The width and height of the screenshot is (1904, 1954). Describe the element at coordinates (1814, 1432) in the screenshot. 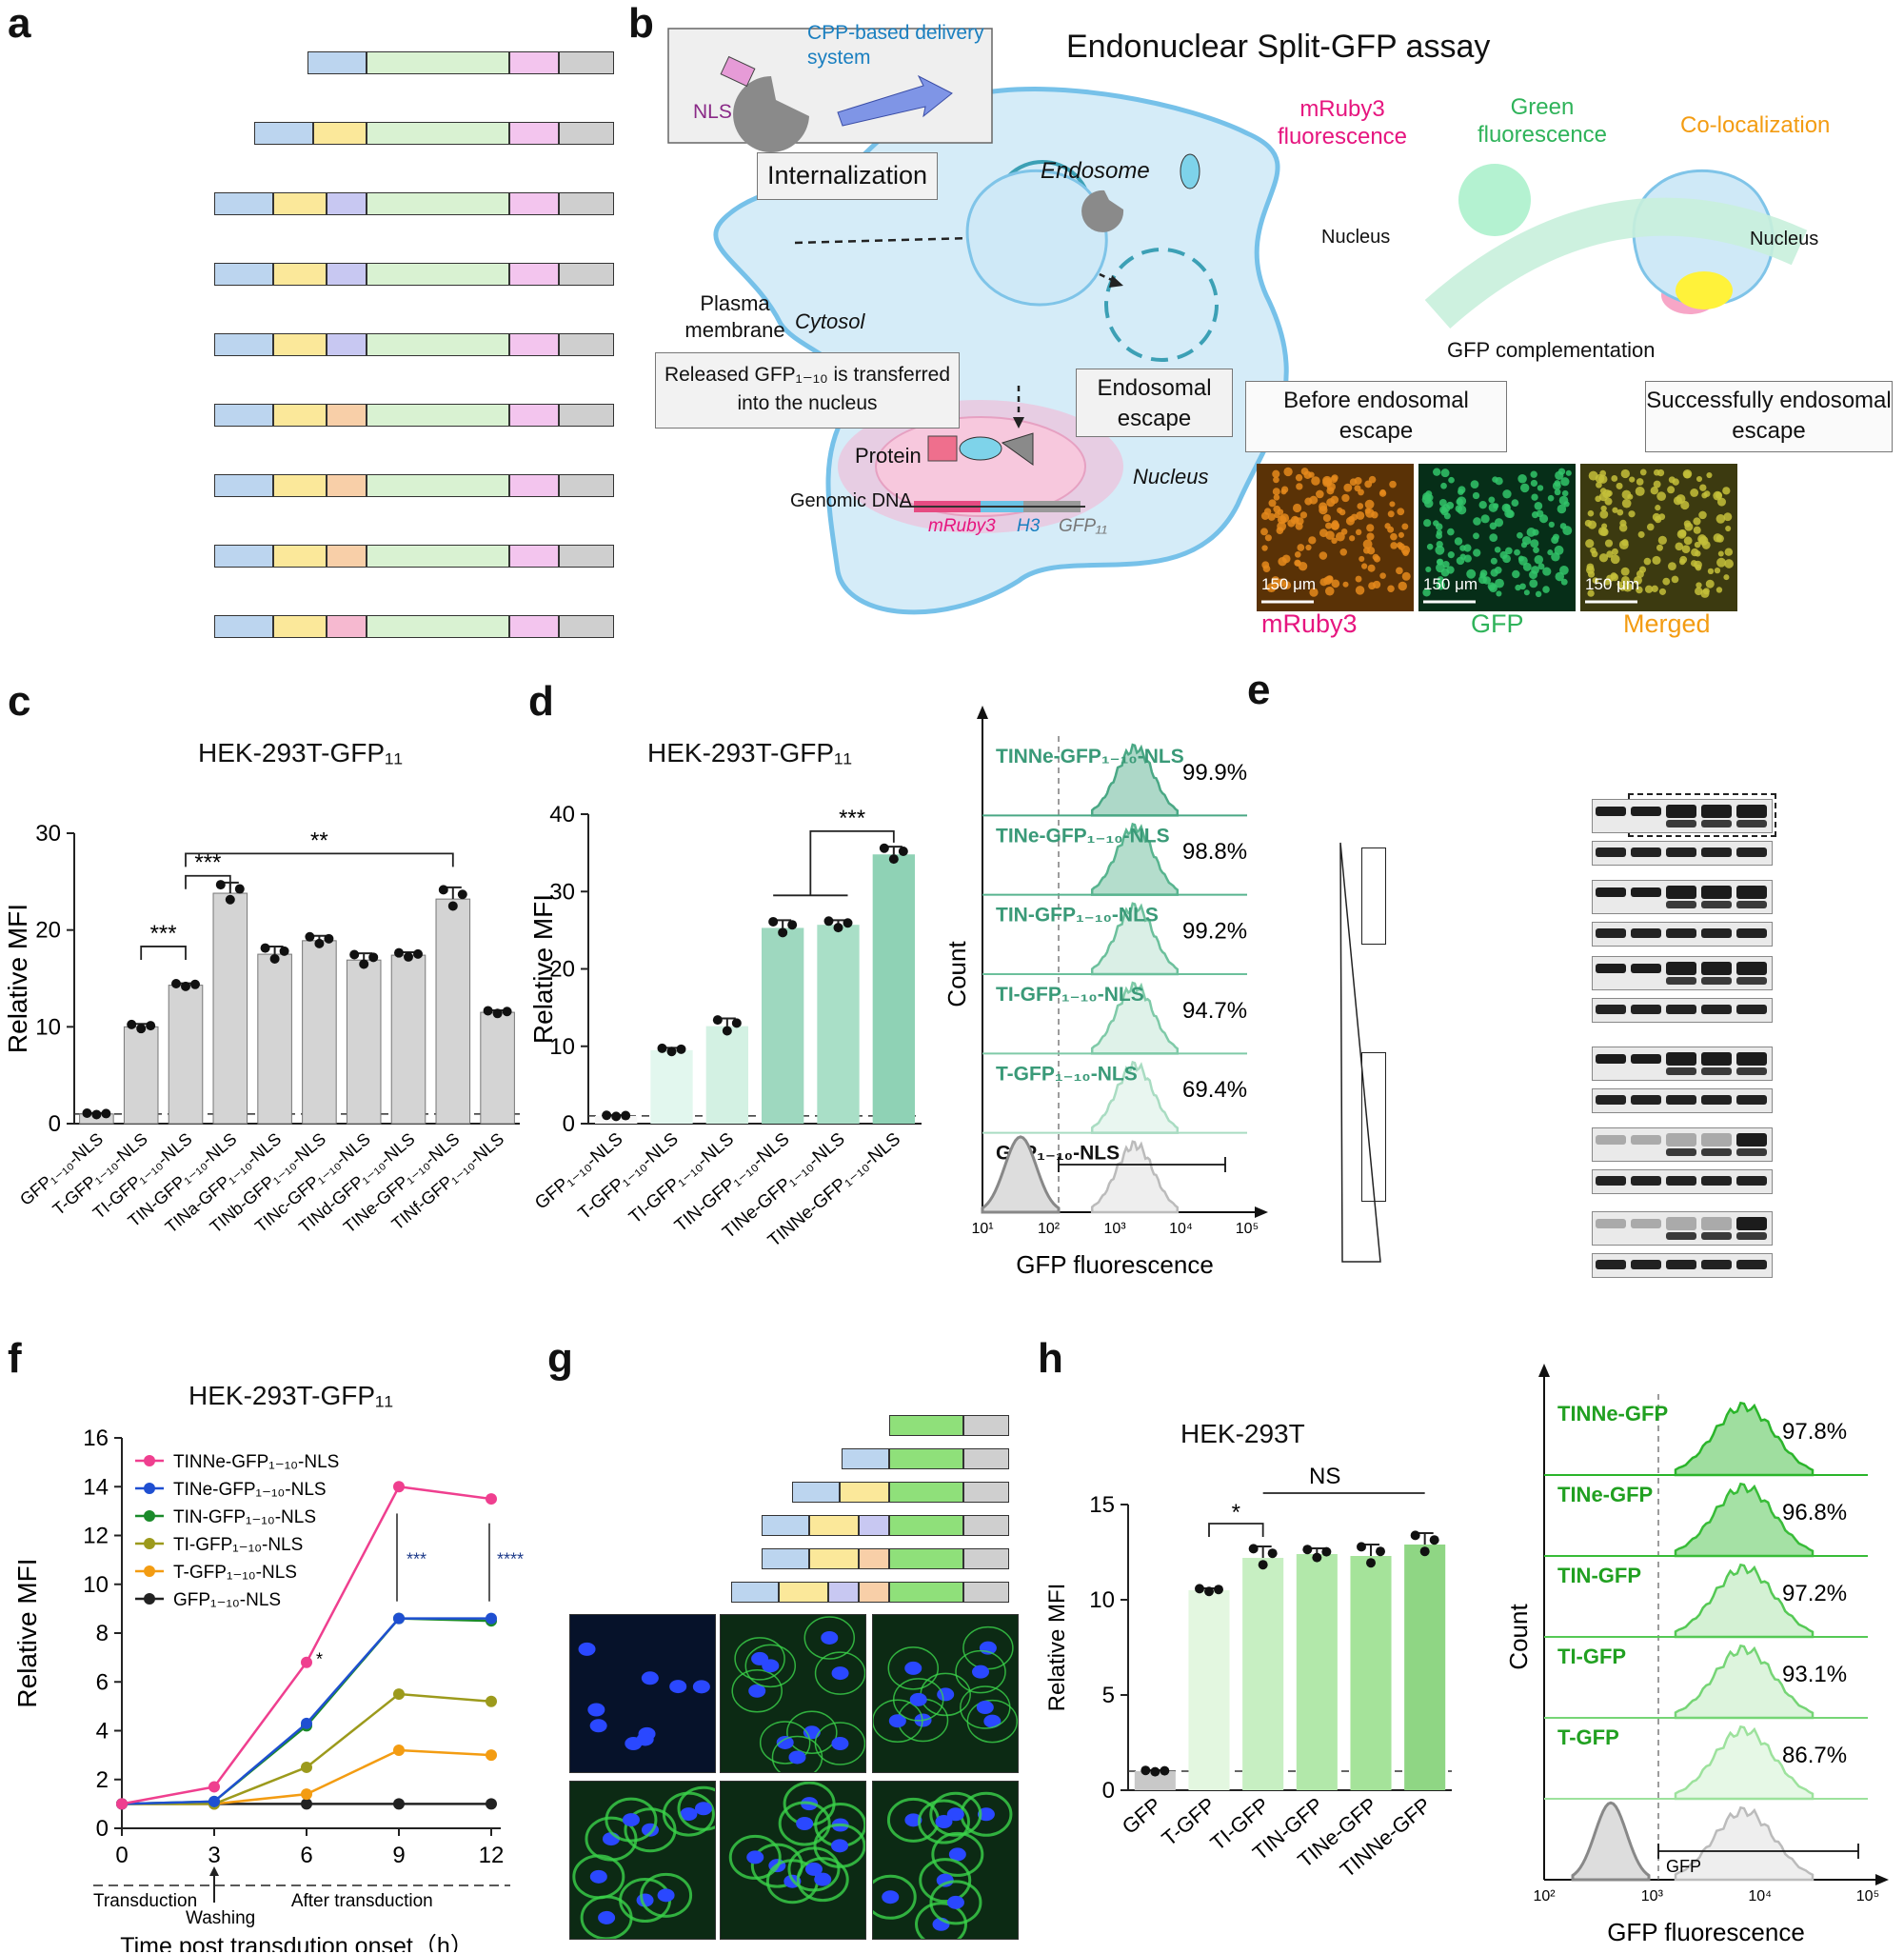

I see `percent-label: 97.8%` at that location.